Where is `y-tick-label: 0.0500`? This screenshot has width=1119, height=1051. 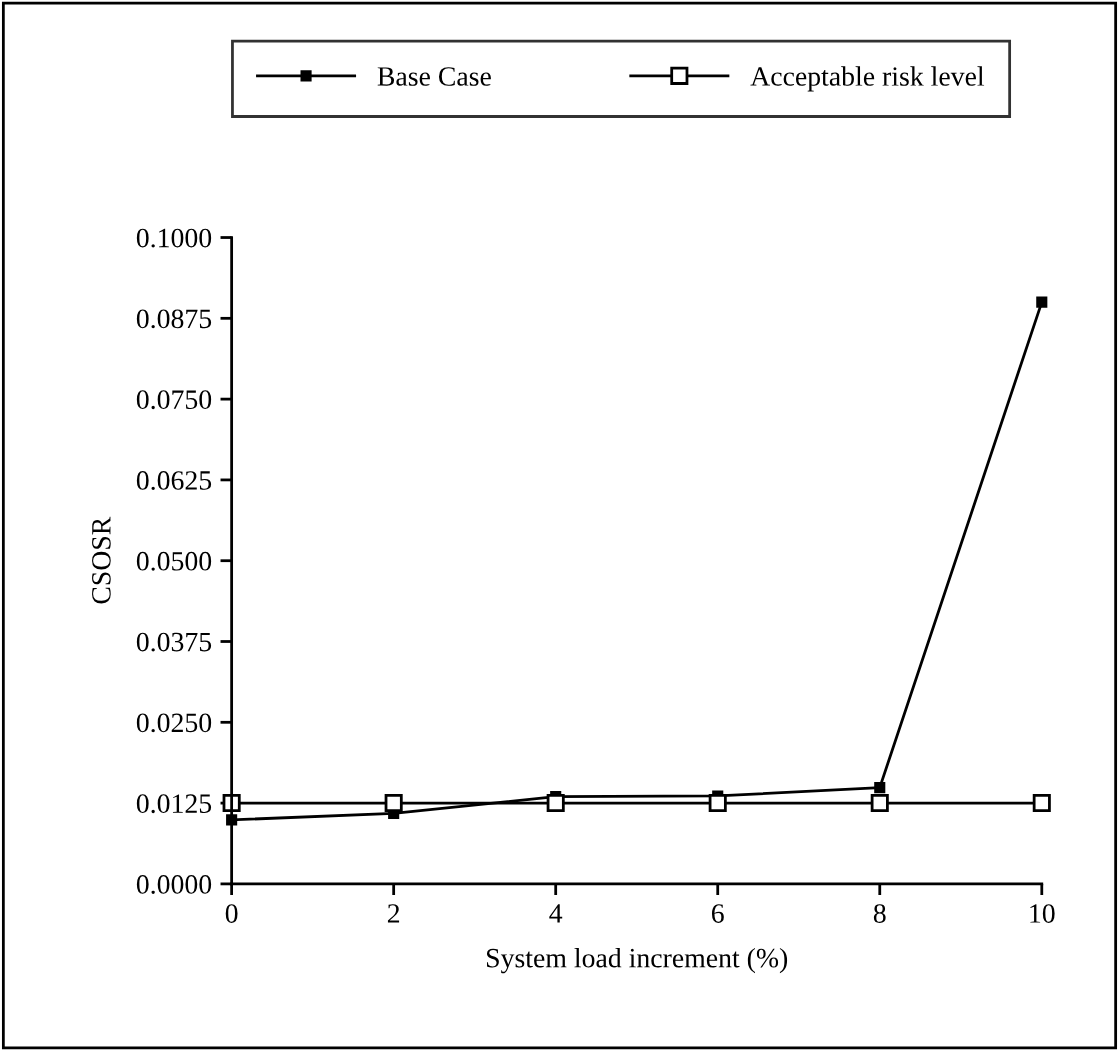 y-tick-label: 0.0500 is located at coordinates (174, 561).